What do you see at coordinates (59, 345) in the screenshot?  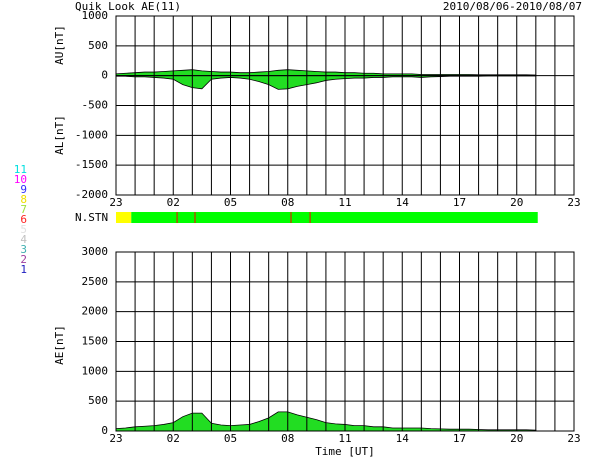 I see `y-axis-label: AE[nT]` at bounding box center [59, 345].